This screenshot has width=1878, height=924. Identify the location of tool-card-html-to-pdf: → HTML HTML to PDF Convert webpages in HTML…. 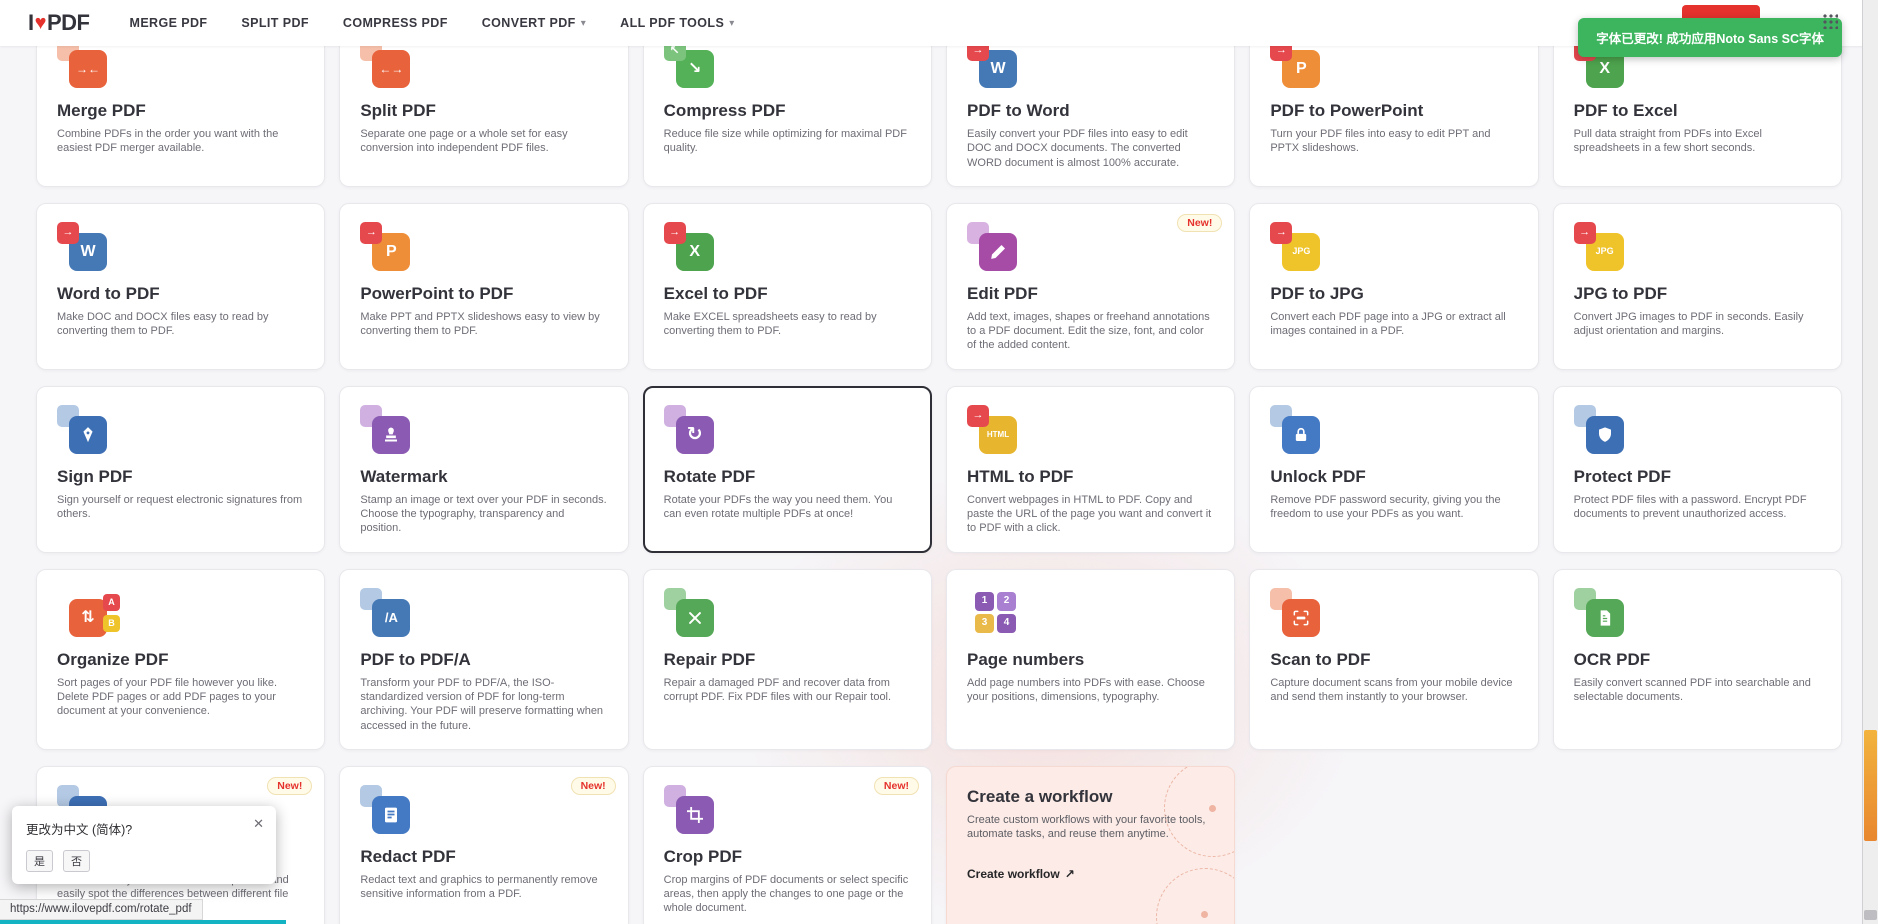
(1091, 469).